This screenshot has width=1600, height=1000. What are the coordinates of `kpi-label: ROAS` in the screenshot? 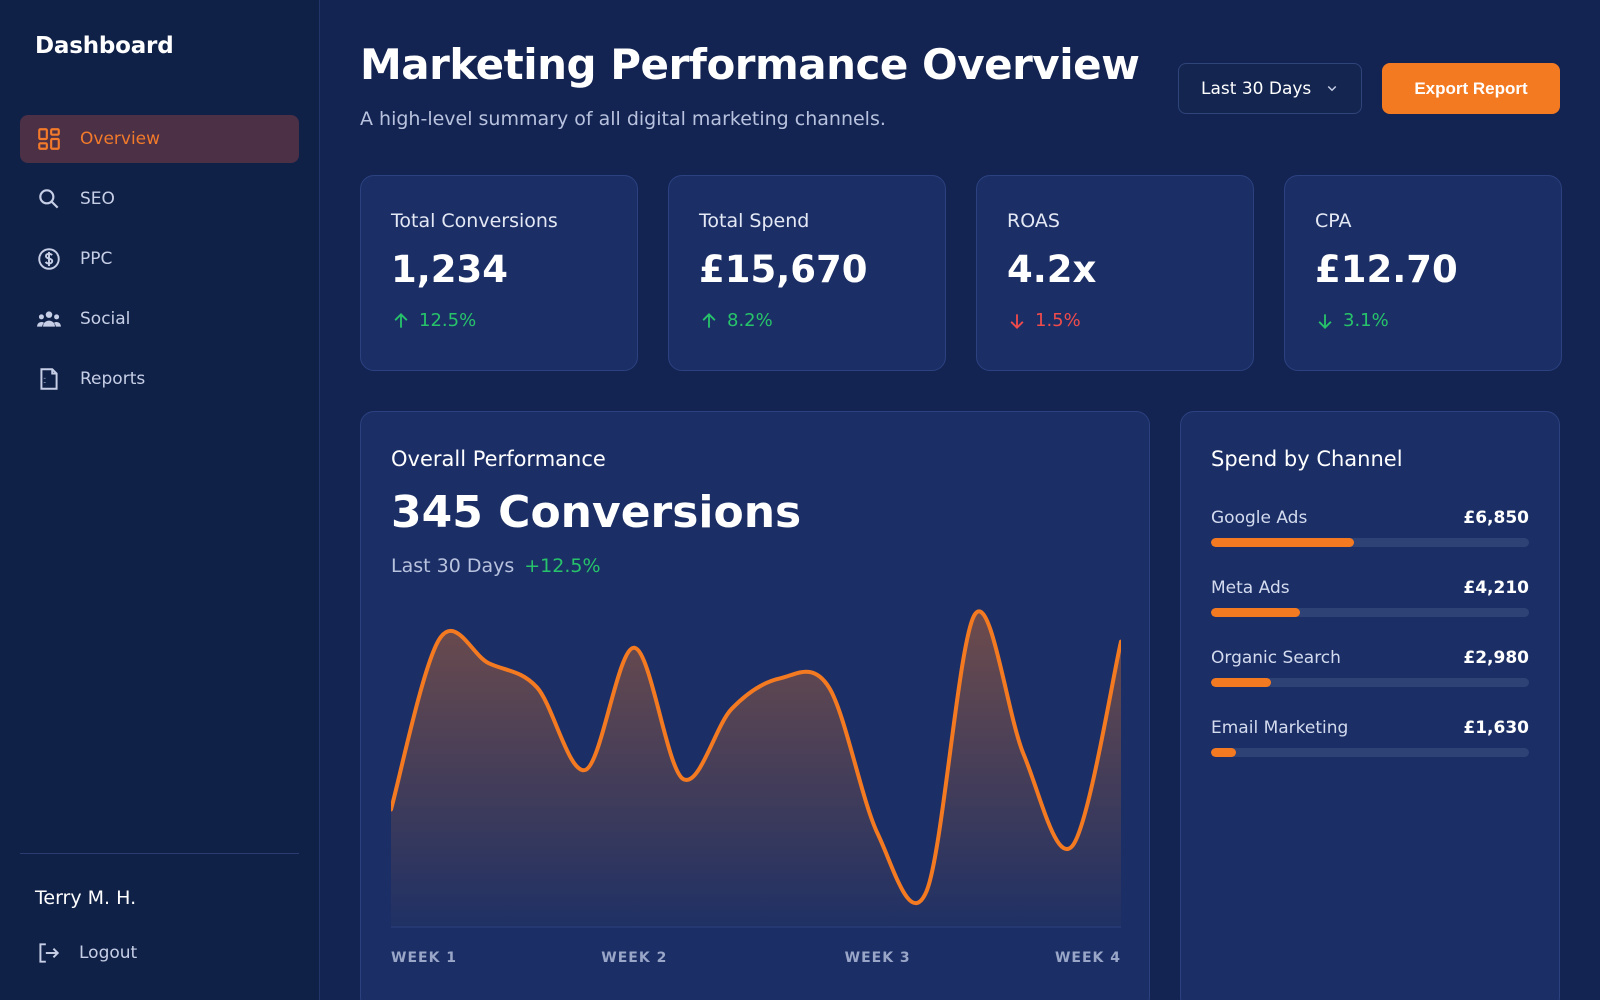 It's located at (1033, 221).